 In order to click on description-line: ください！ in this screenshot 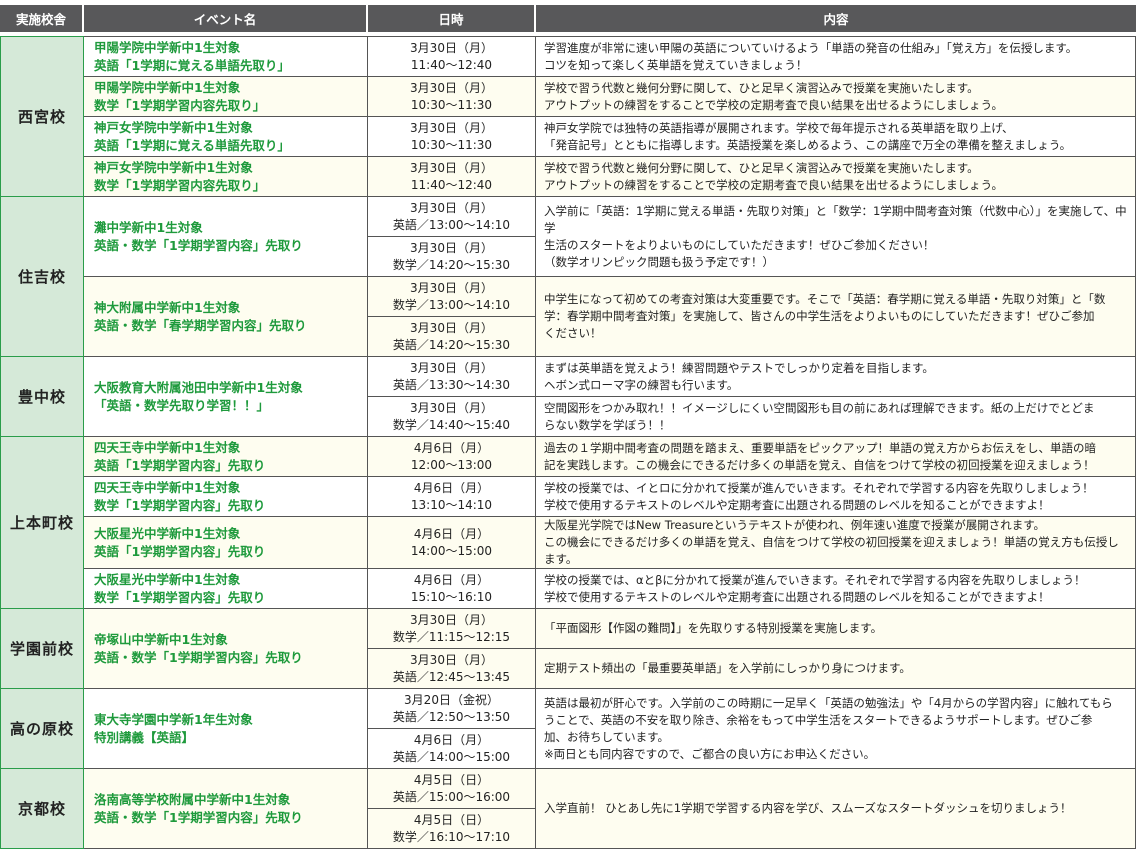, I will do `click(573, 333)`.